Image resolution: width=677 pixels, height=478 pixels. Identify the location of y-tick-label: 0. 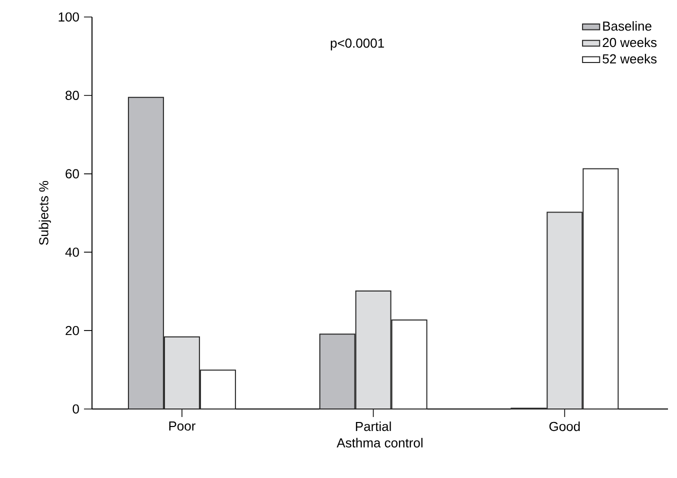
(75, 409).